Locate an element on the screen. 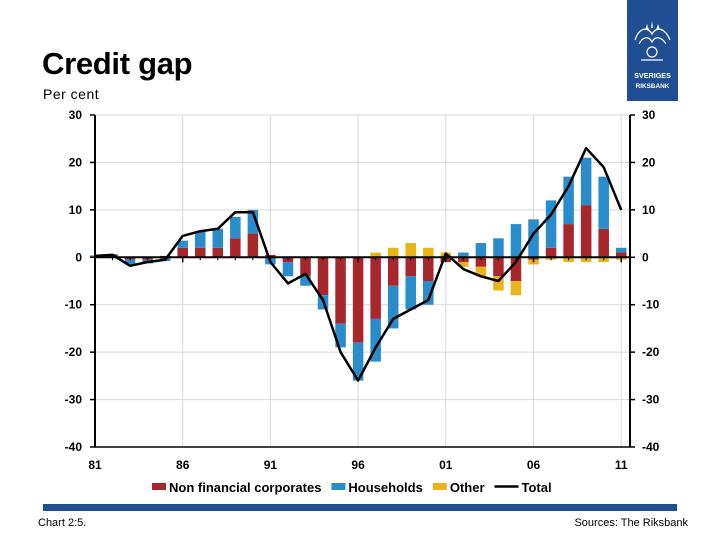 The height and width of the screenshot is (540, 720). legend-label: Households is located at coordinates (385, 487).